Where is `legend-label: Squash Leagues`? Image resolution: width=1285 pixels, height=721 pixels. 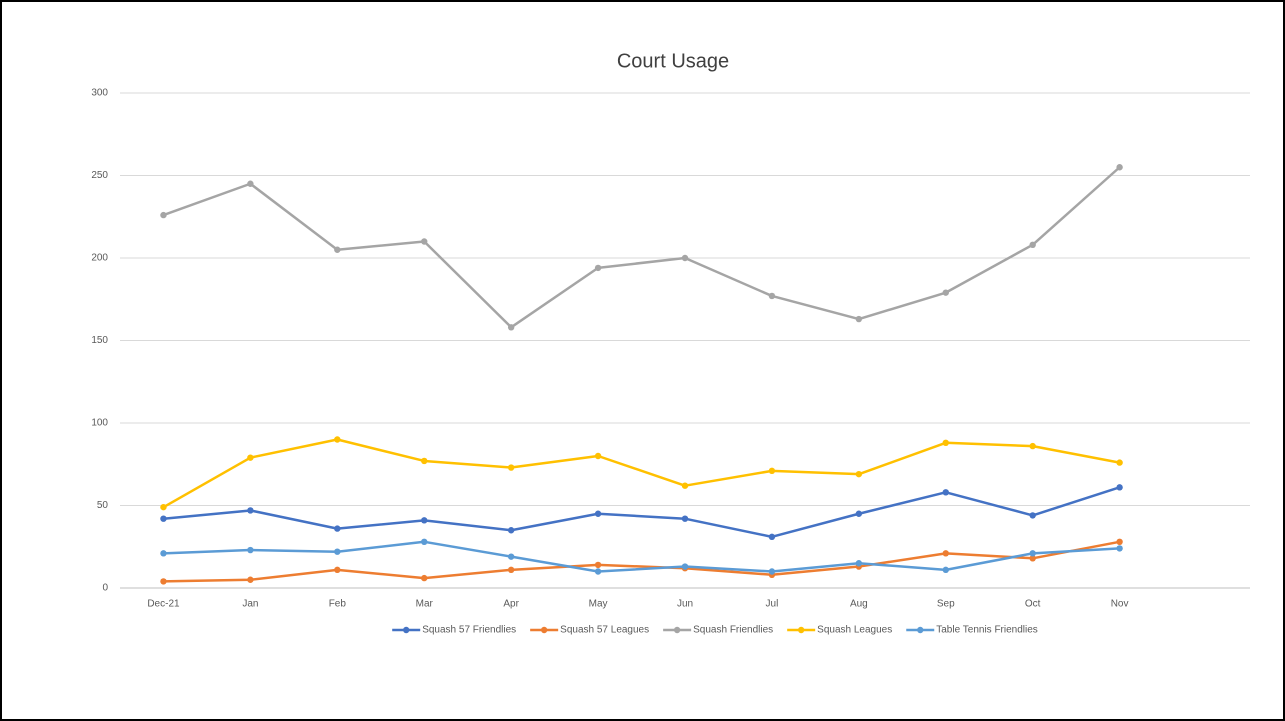
legend-label: Squash Leagues is located at coordinates (854, 630).